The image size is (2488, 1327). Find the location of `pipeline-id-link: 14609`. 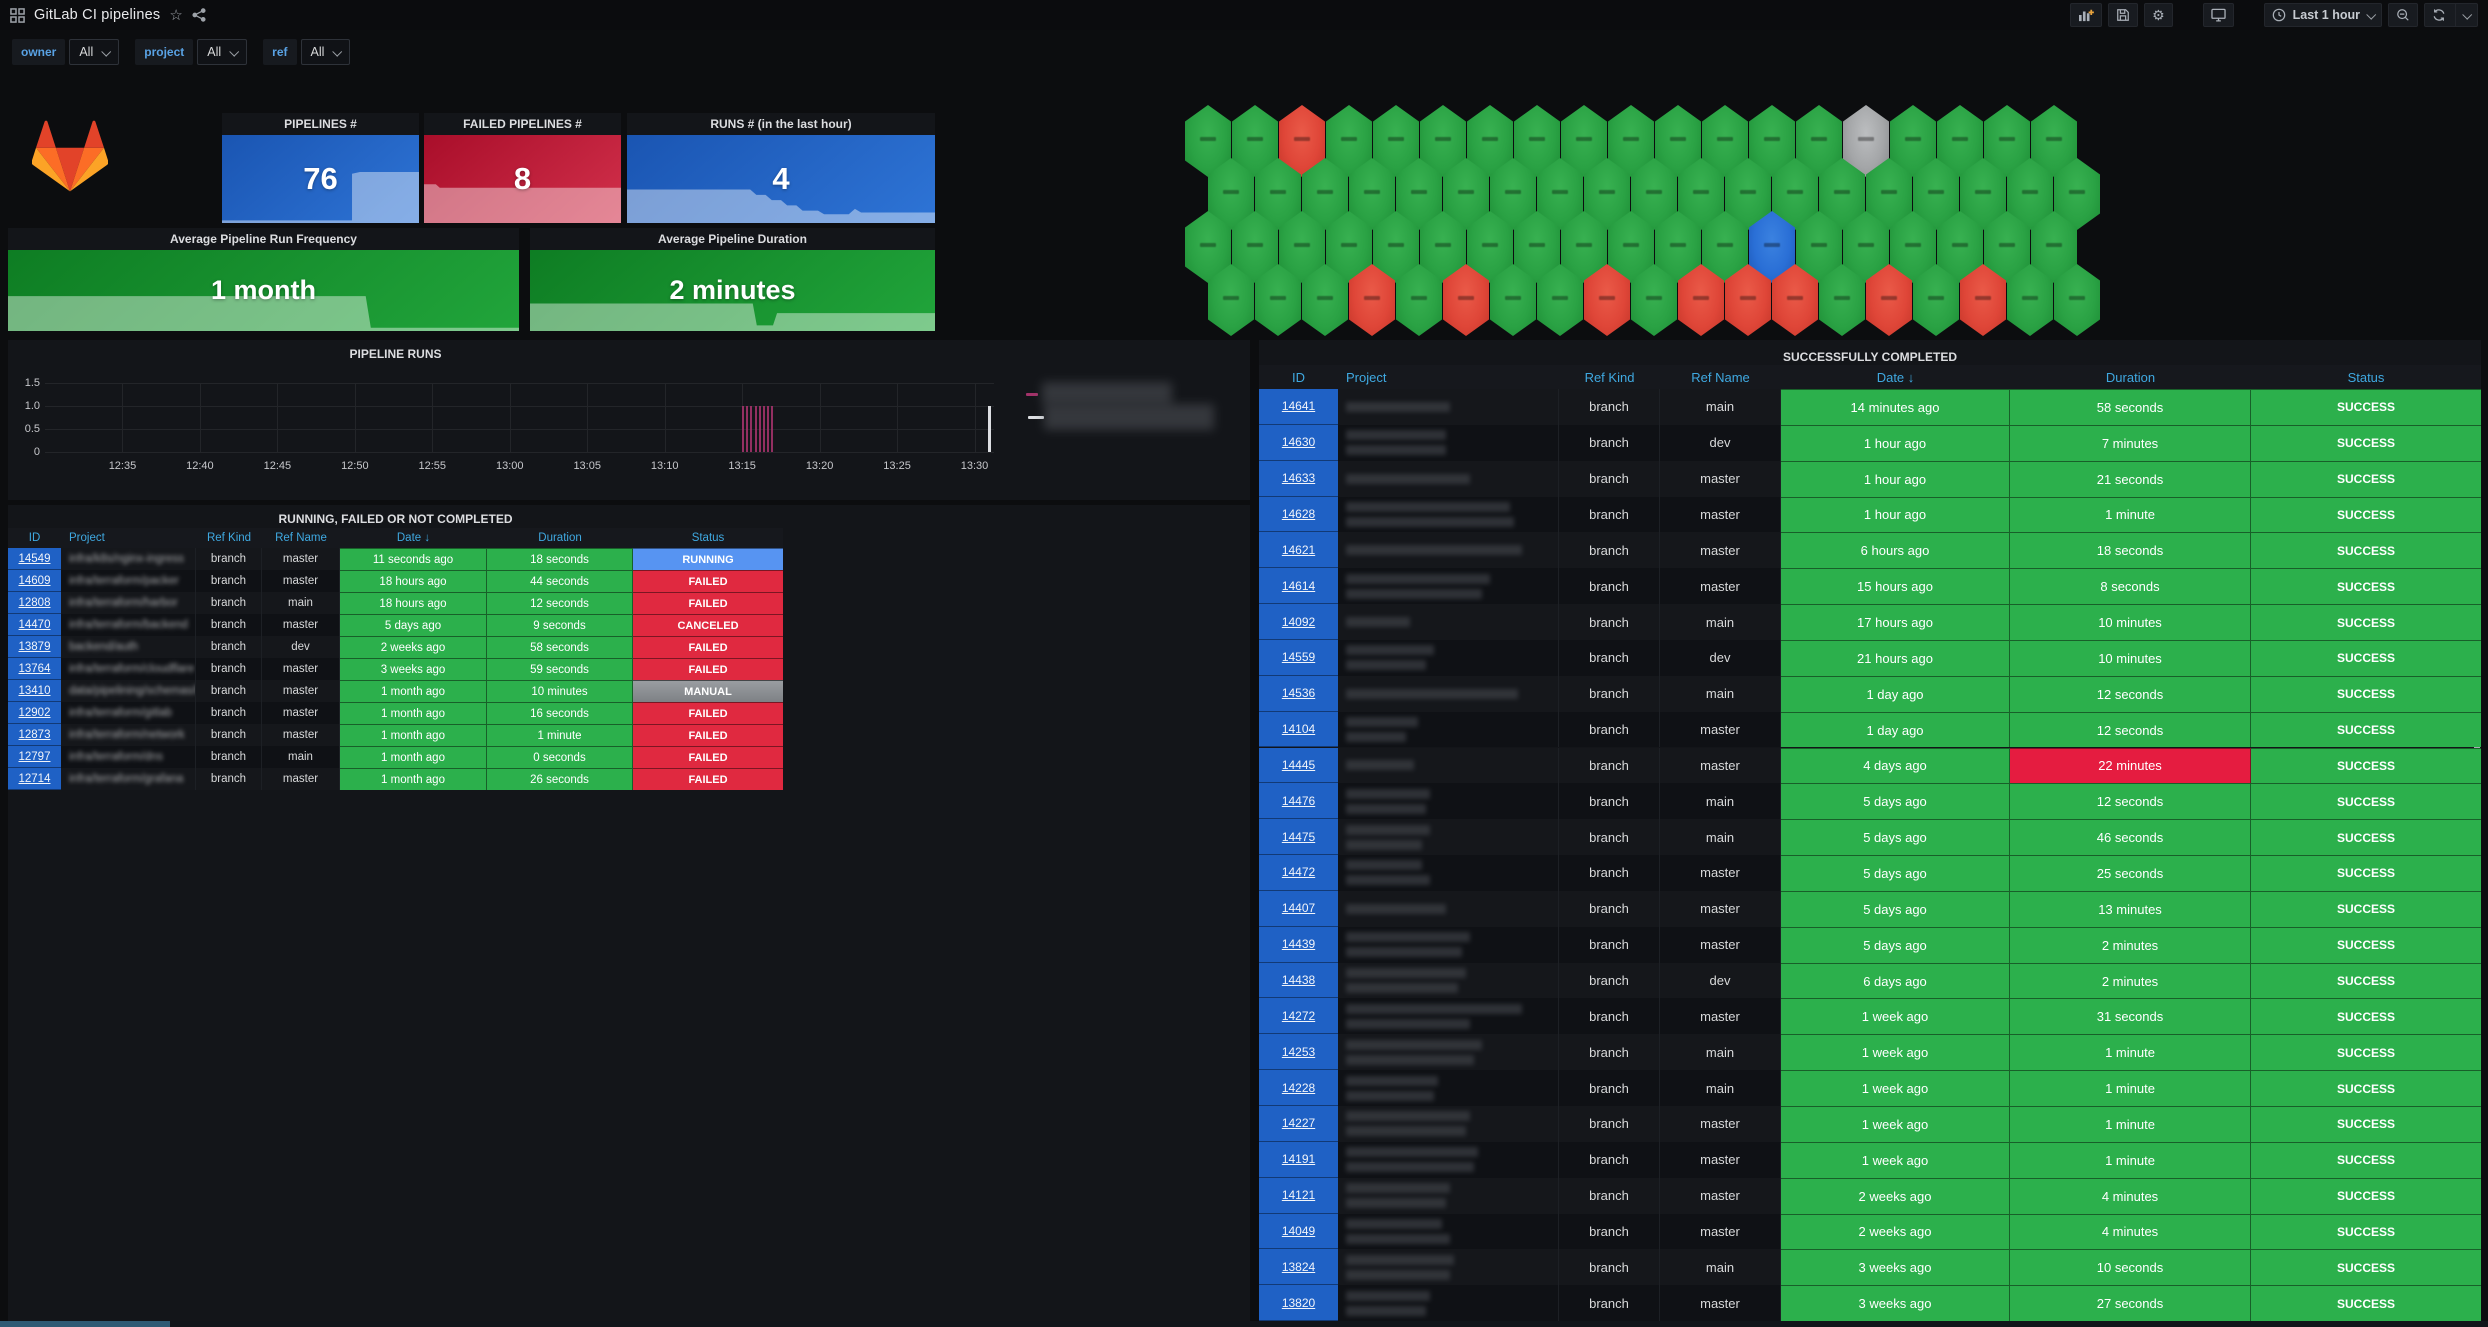

pipeline-id-link: 14609 is located at coordinates (34, 580).